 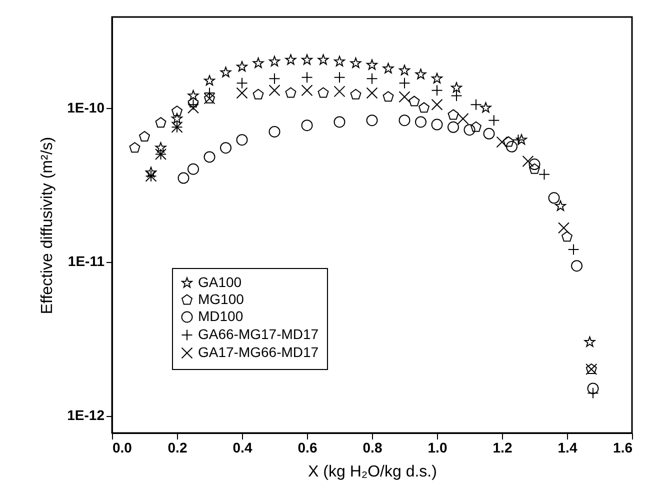 I want to click on y-tick-label: 1E-10, so click(x=86, y=107).